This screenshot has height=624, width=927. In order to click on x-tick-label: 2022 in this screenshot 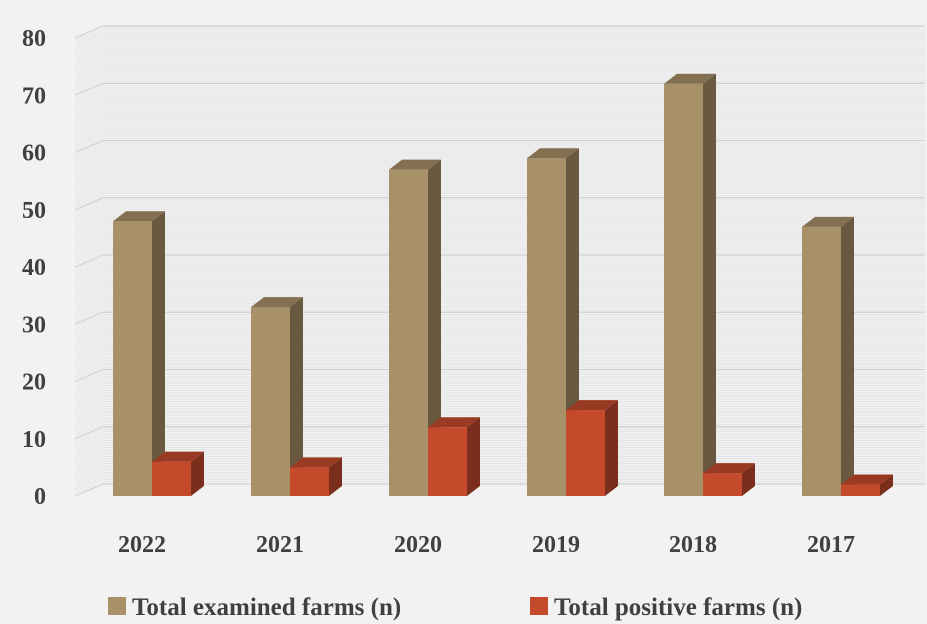, I will do `click(142, 545)`.